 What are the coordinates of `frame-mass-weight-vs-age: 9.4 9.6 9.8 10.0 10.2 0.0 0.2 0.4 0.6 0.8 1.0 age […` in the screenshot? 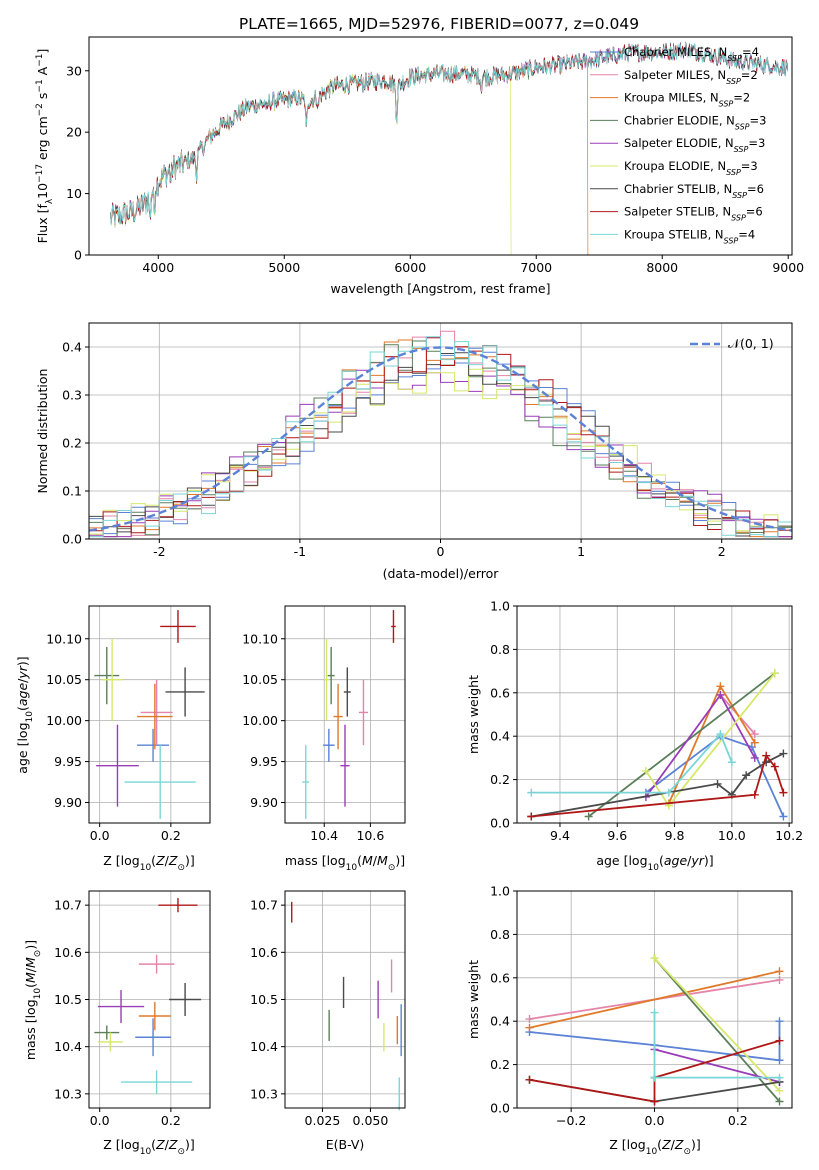 It's located at (634, 736).